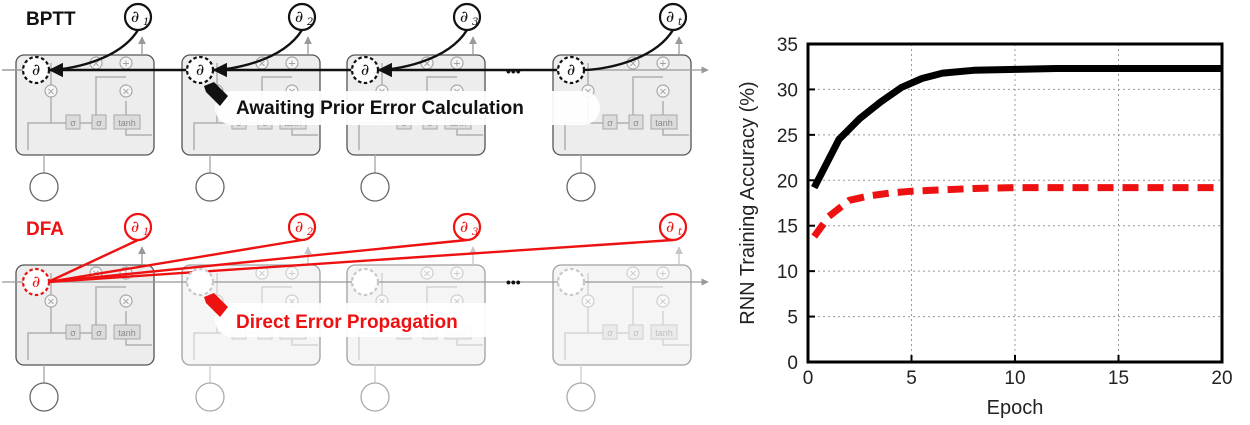  I want to click on dfa-error-delta-t: ∂ t, so click(673, 227).